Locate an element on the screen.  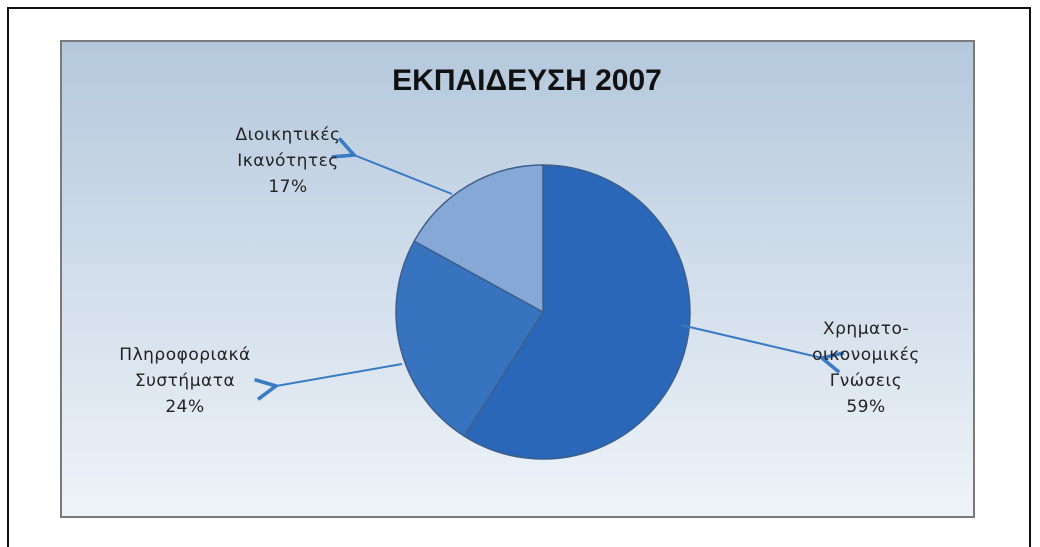
slice-label: Πληροφοριακά Συστήματα 24% is located at coordinates (184, 381).